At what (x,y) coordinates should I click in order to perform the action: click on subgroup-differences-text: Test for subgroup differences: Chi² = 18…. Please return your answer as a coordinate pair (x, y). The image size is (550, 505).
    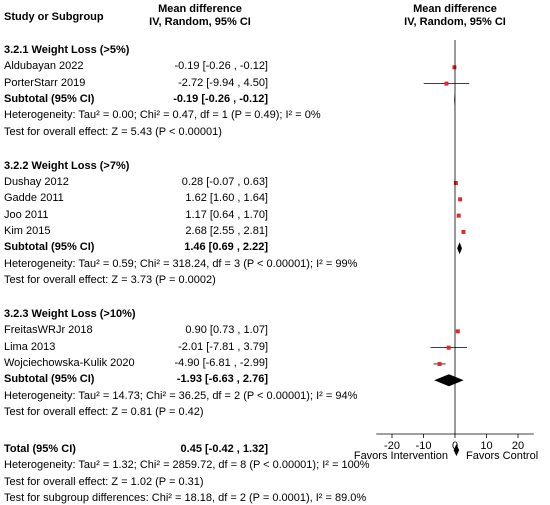
    Looking at the image, I should click on (185, 498).